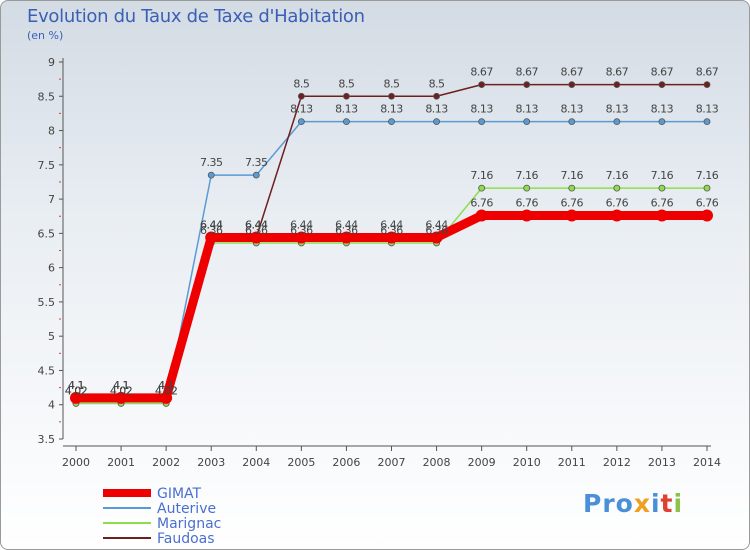 The height and width of the screenshot is (550, 750). What do you see at coordinates (211, 462) in the screenshot?
I see `x-tick-label: 2003` at bounding box center [211, 462].